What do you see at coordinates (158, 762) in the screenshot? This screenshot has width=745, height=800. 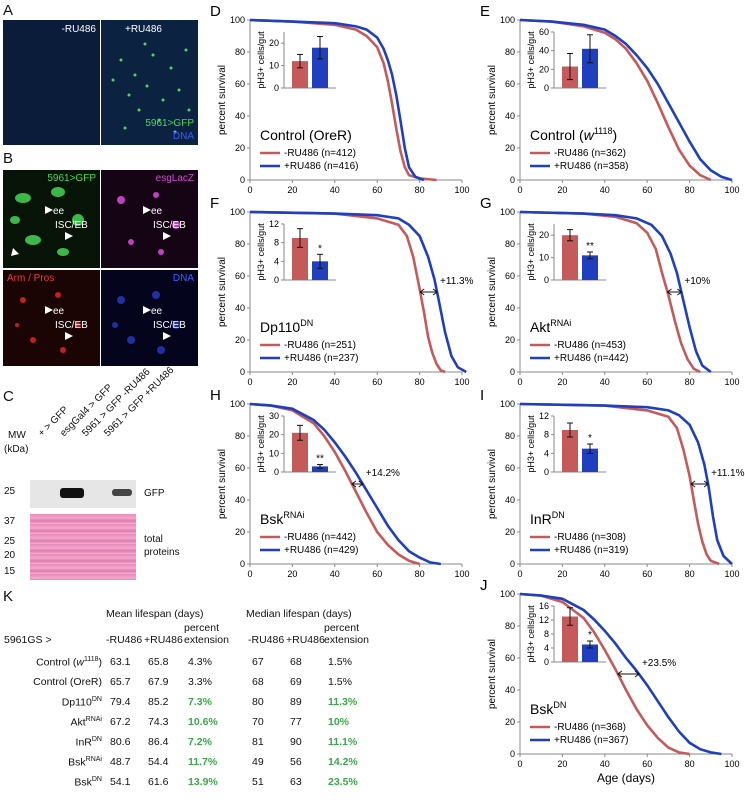 I see `table-cell: 54.4` at bounding box center [158, 762].